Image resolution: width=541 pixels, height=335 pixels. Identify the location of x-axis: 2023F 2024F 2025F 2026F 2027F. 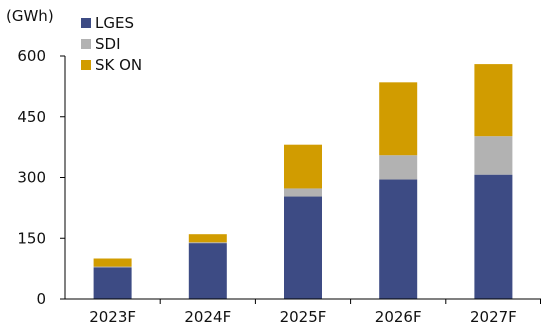
(303, 312).